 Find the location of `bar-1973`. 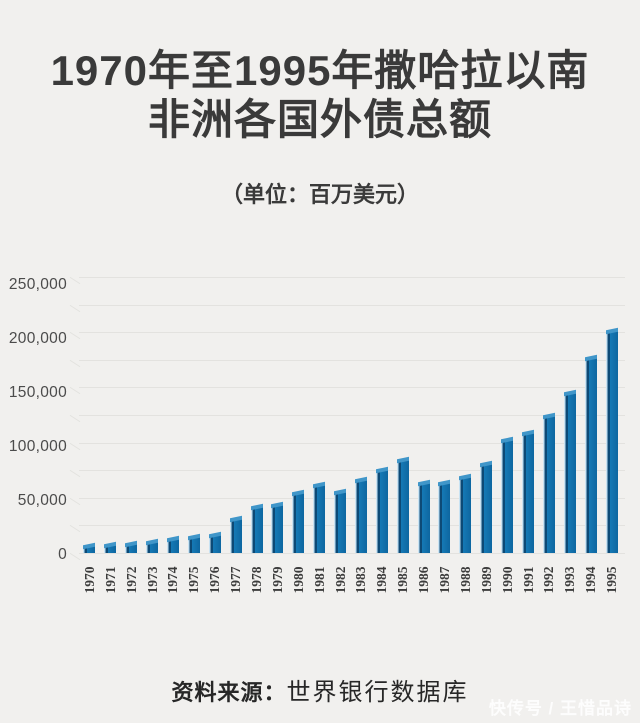

bar-1973 is located at coordinates (152, 547).